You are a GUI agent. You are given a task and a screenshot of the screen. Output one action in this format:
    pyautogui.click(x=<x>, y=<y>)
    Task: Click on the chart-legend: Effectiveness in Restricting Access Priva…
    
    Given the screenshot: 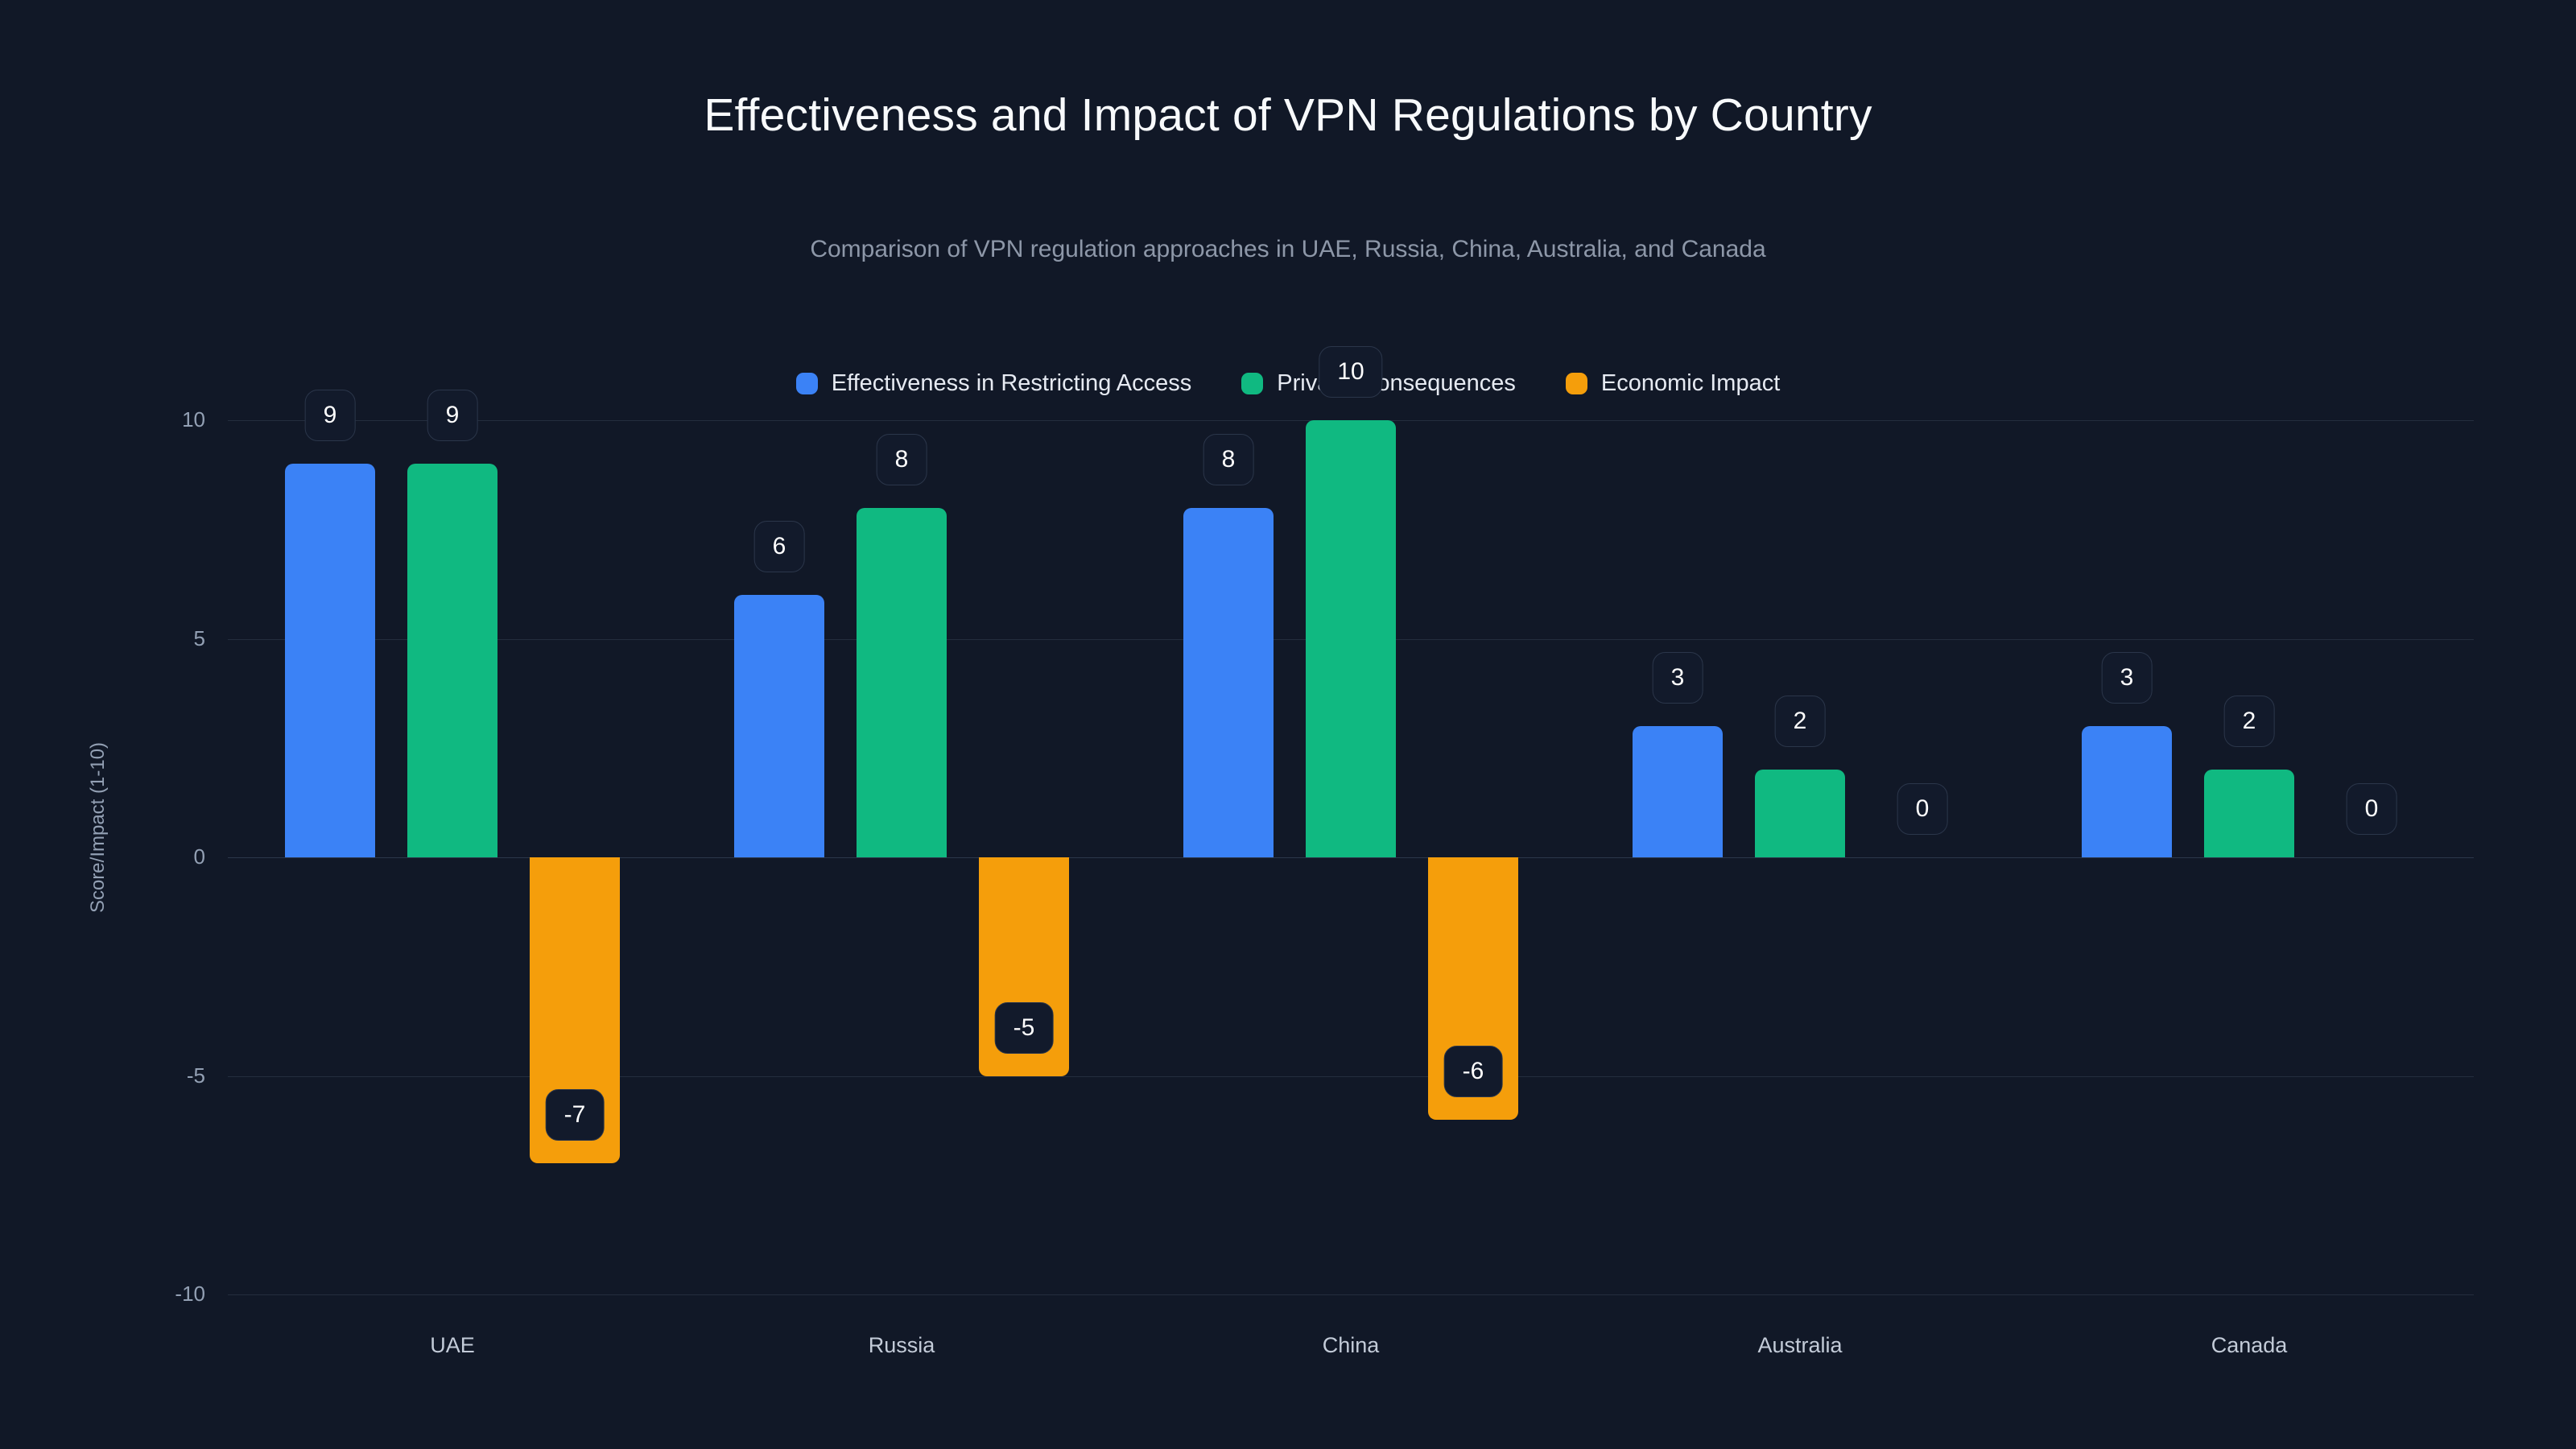 What is the action you would take?
    pyautogui.click(x=1288, y=383)
    